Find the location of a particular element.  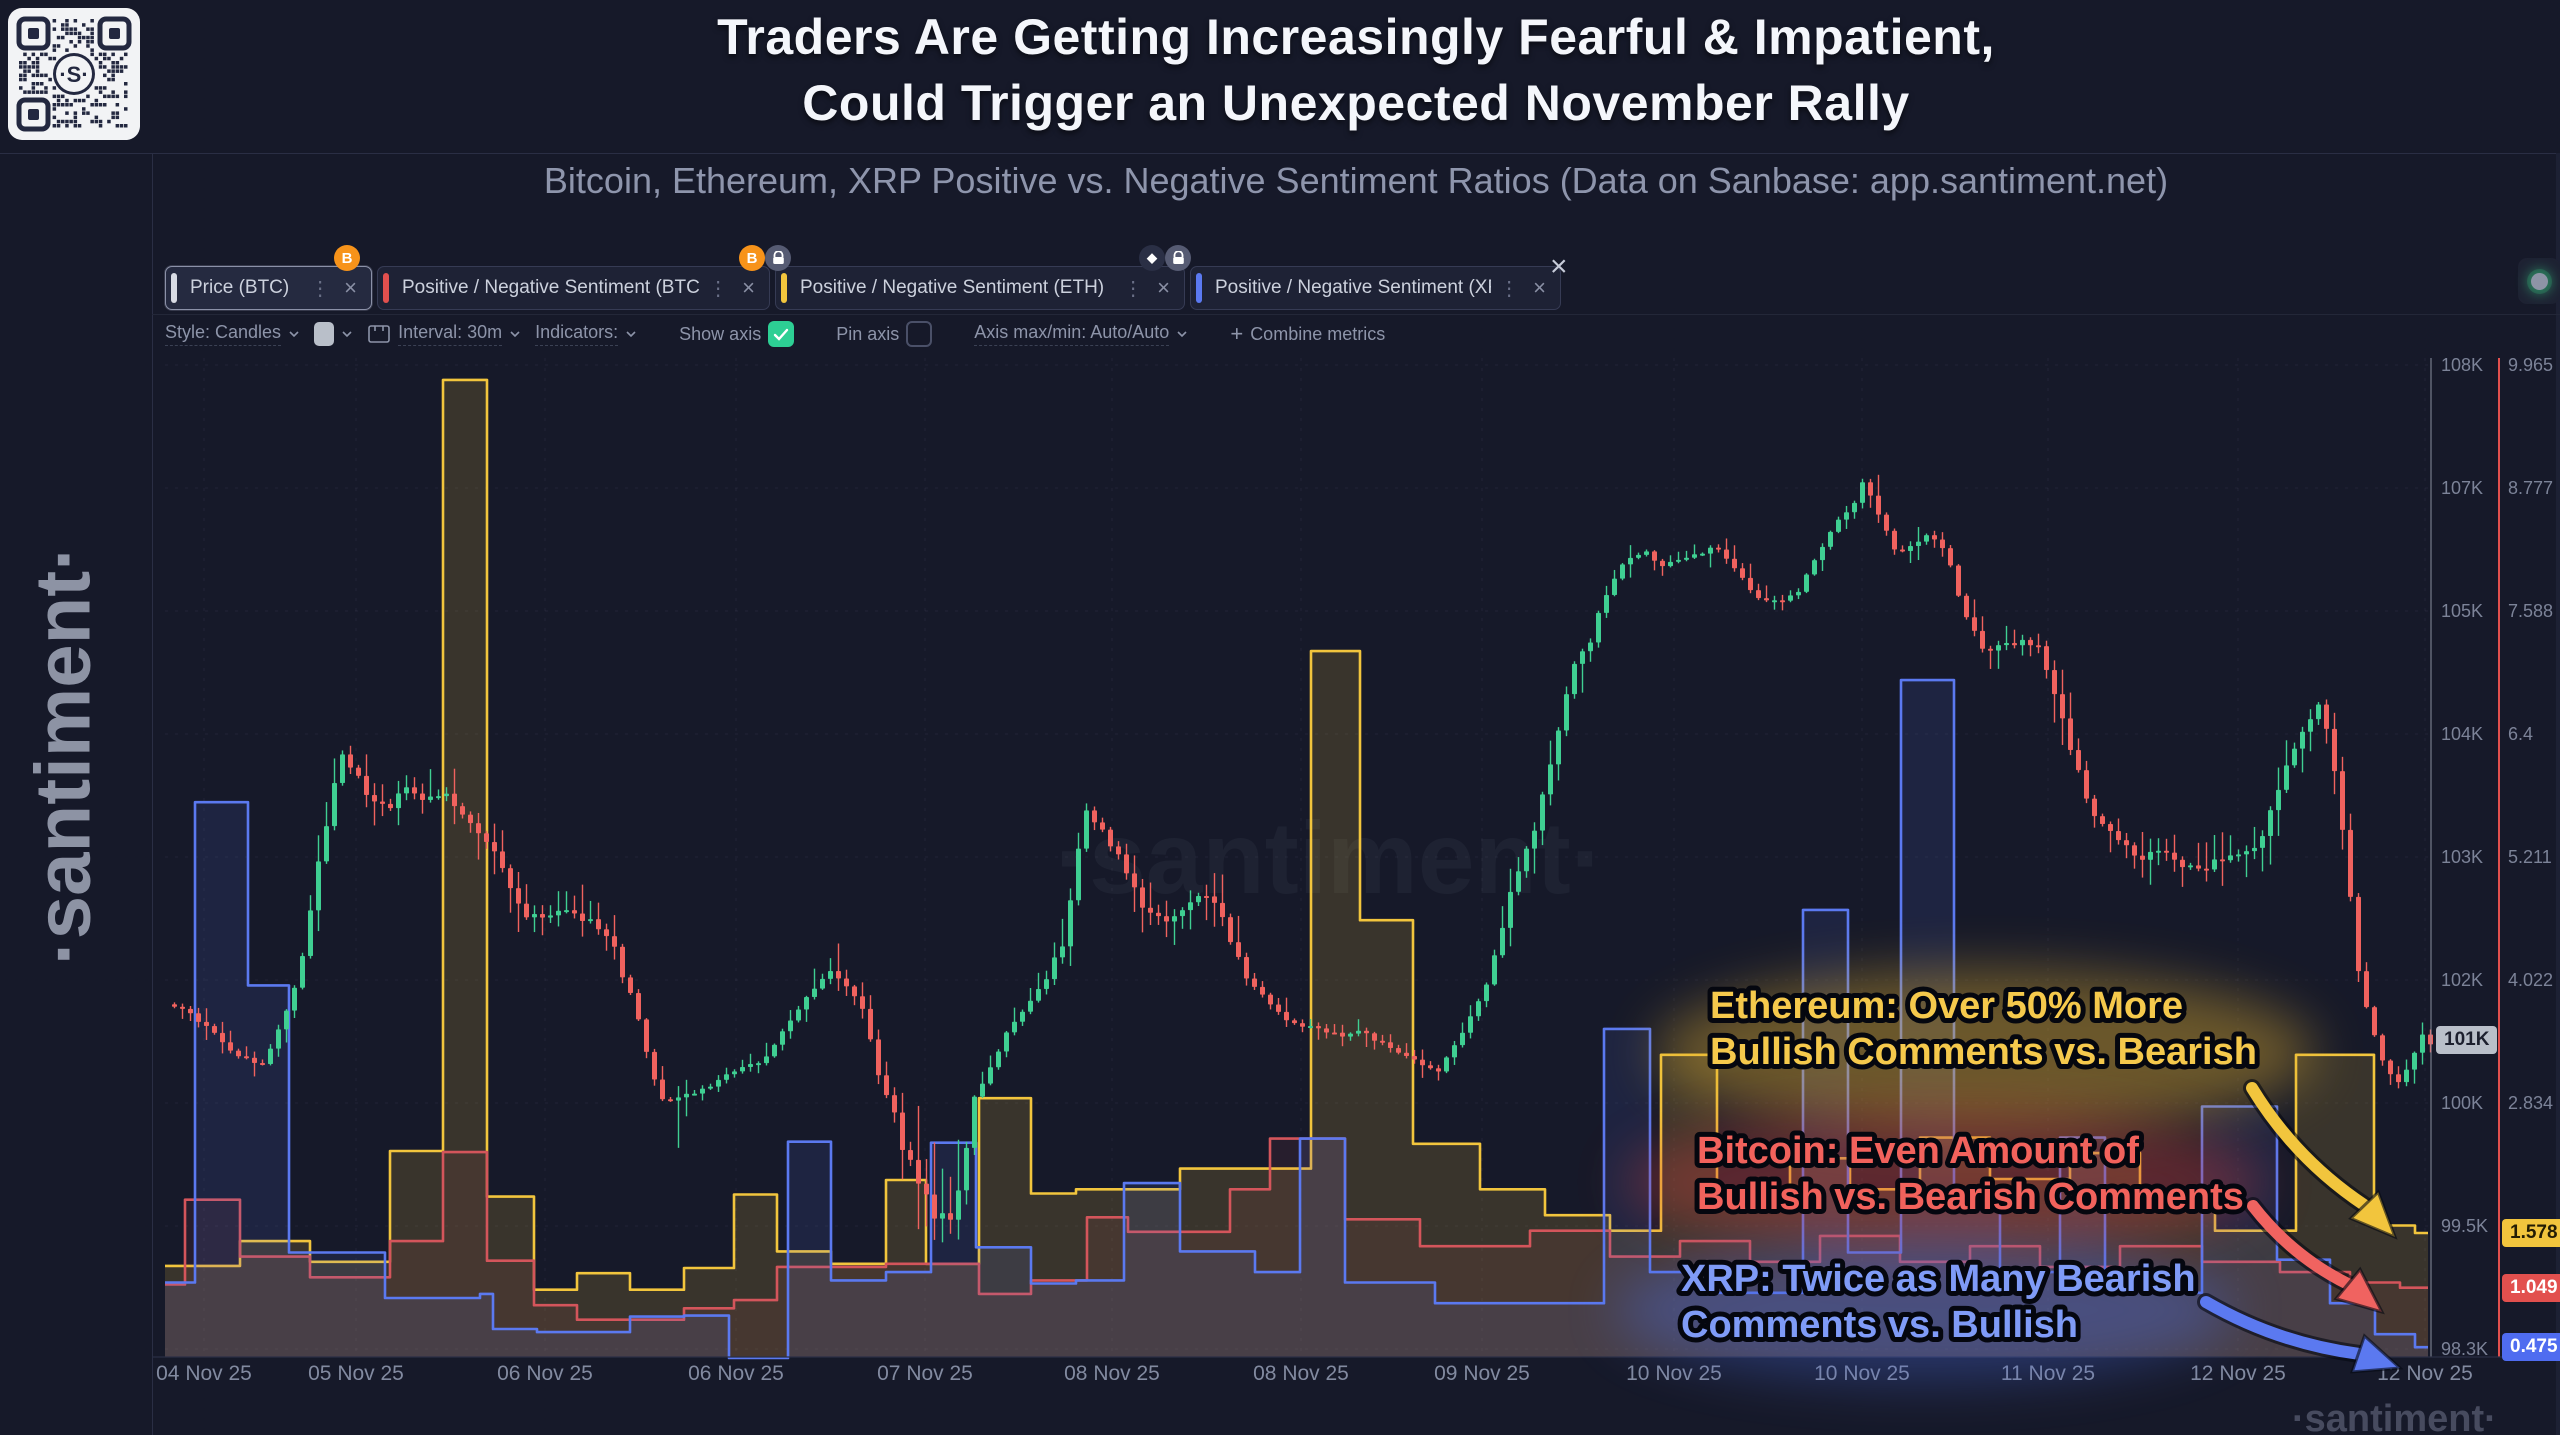

sentiment-tick-label: 6.4 is located at coordinates (2520, 734).